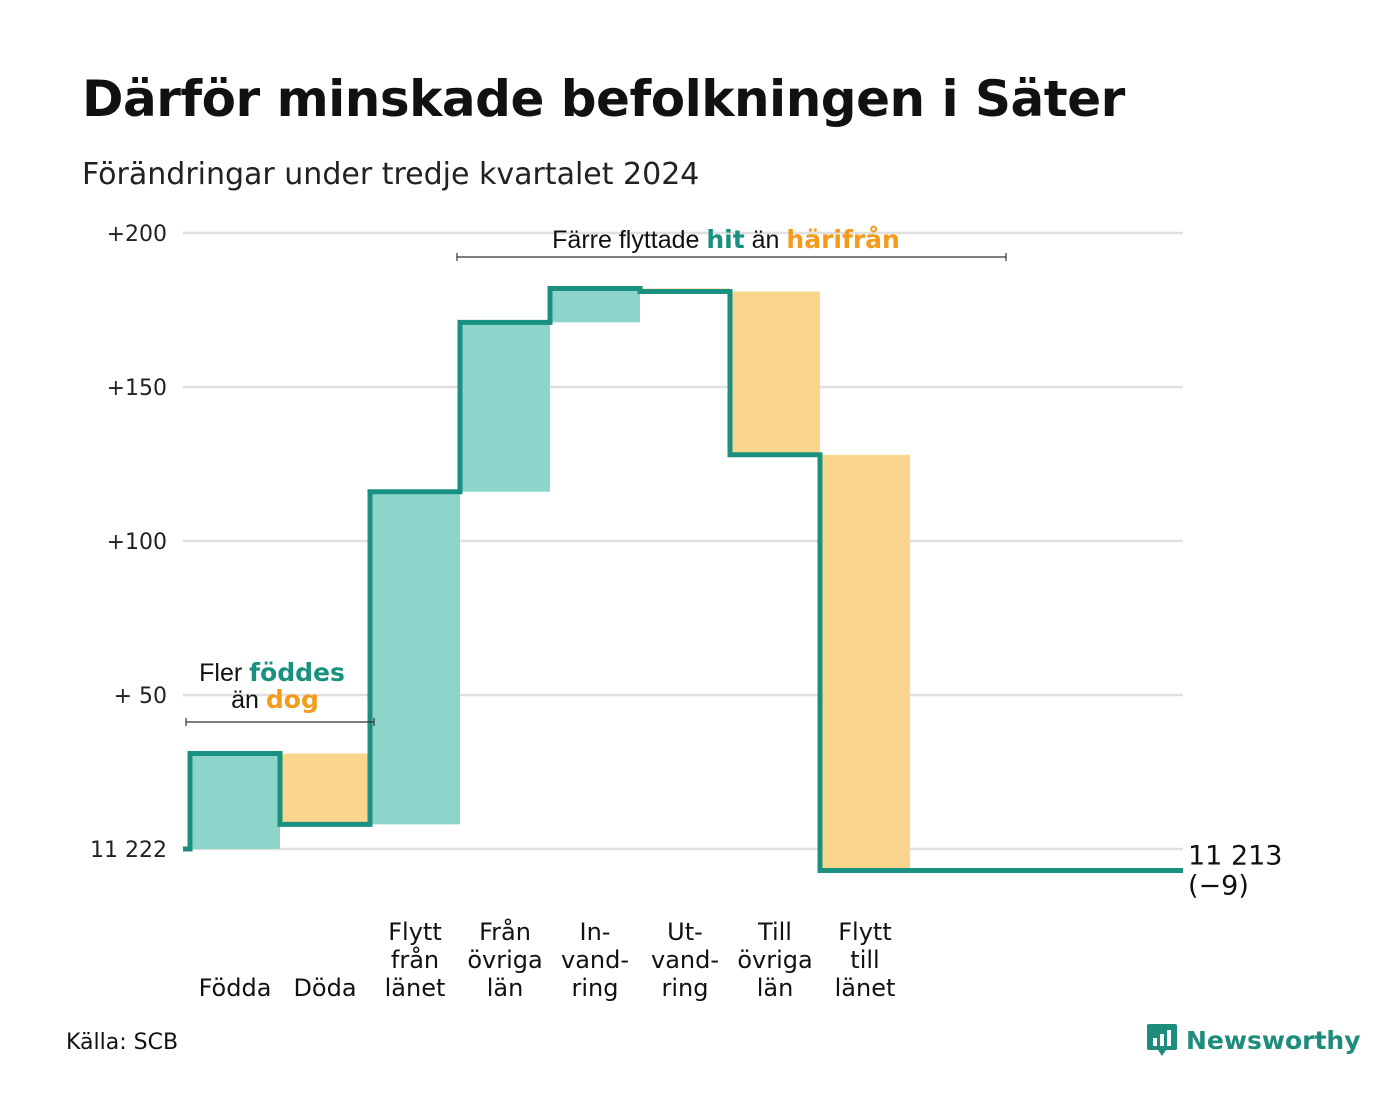 This screenshot has height=1120, width=1400. Describe the element at coordinates (842, 239) in the screenshot. I see `annotation-highlight: härifrån` at that location.